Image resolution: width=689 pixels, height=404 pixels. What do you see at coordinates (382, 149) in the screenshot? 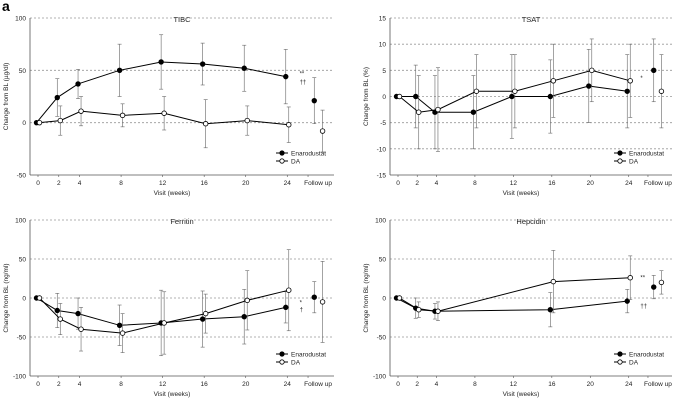
I see `y-tick-label: -10` at bounding box center [382, 149].